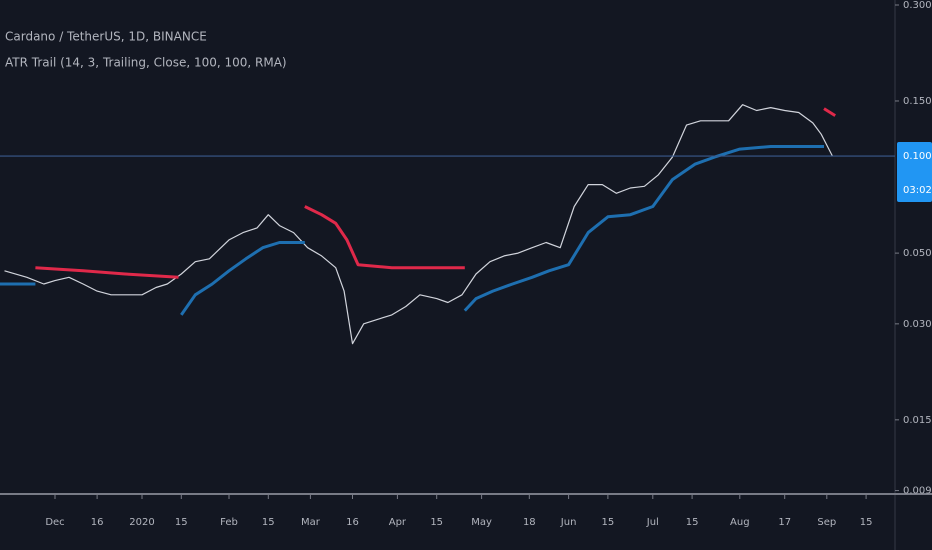 Image resolution: width=932 pixels, height=550 pixels. I want to click on x-tick-label: 18, so click(529, 522).